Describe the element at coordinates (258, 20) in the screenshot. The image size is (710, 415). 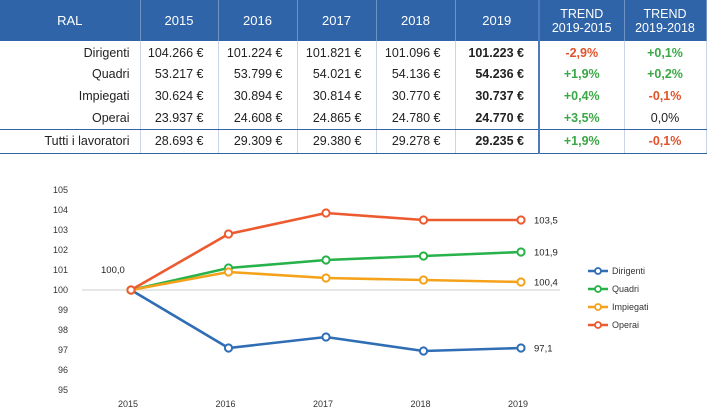
I see `header-year: 2016` at that location.